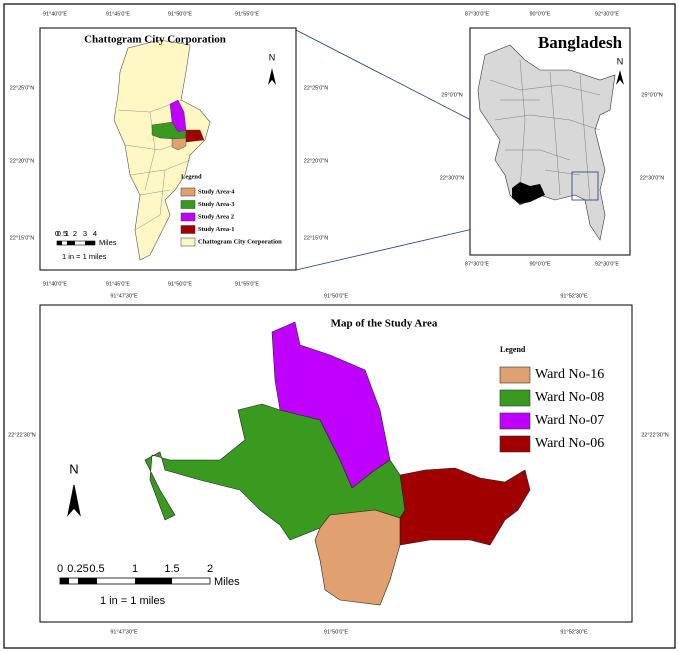 The width and height of the screenshot is (679, 652). Describe the element at coordinates (76, 243) in the screenshot. I see `city-scale-bar` at that location.